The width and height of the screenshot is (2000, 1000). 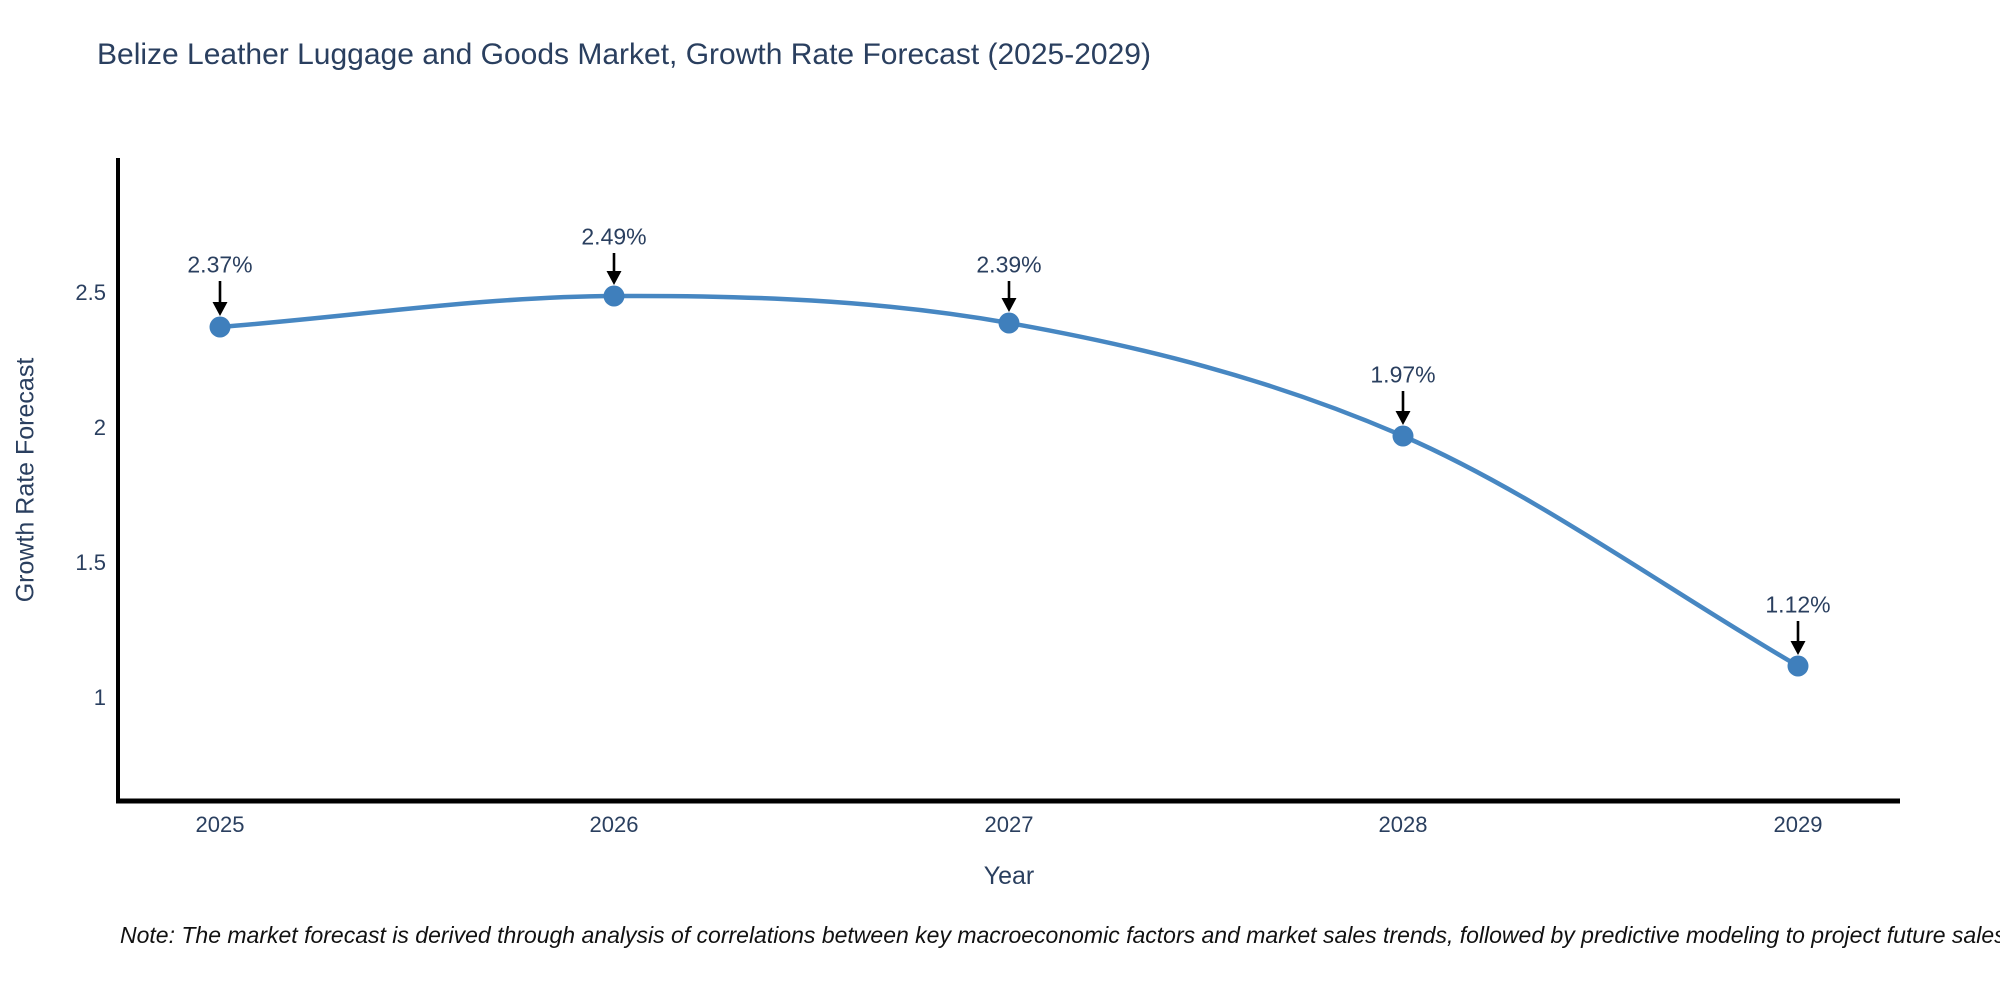 I want to click on data-point-2027, so click(x=1009, y=323).